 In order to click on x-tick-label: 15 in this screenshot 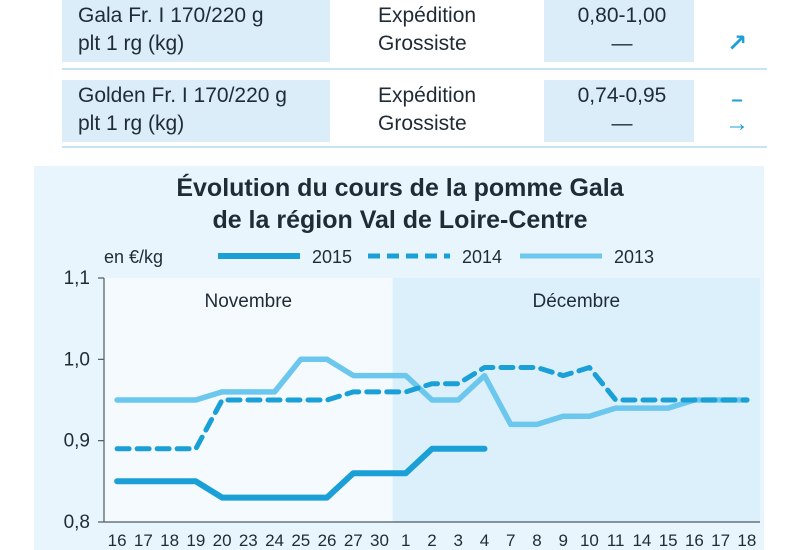, I will do `click(668, 540)`.